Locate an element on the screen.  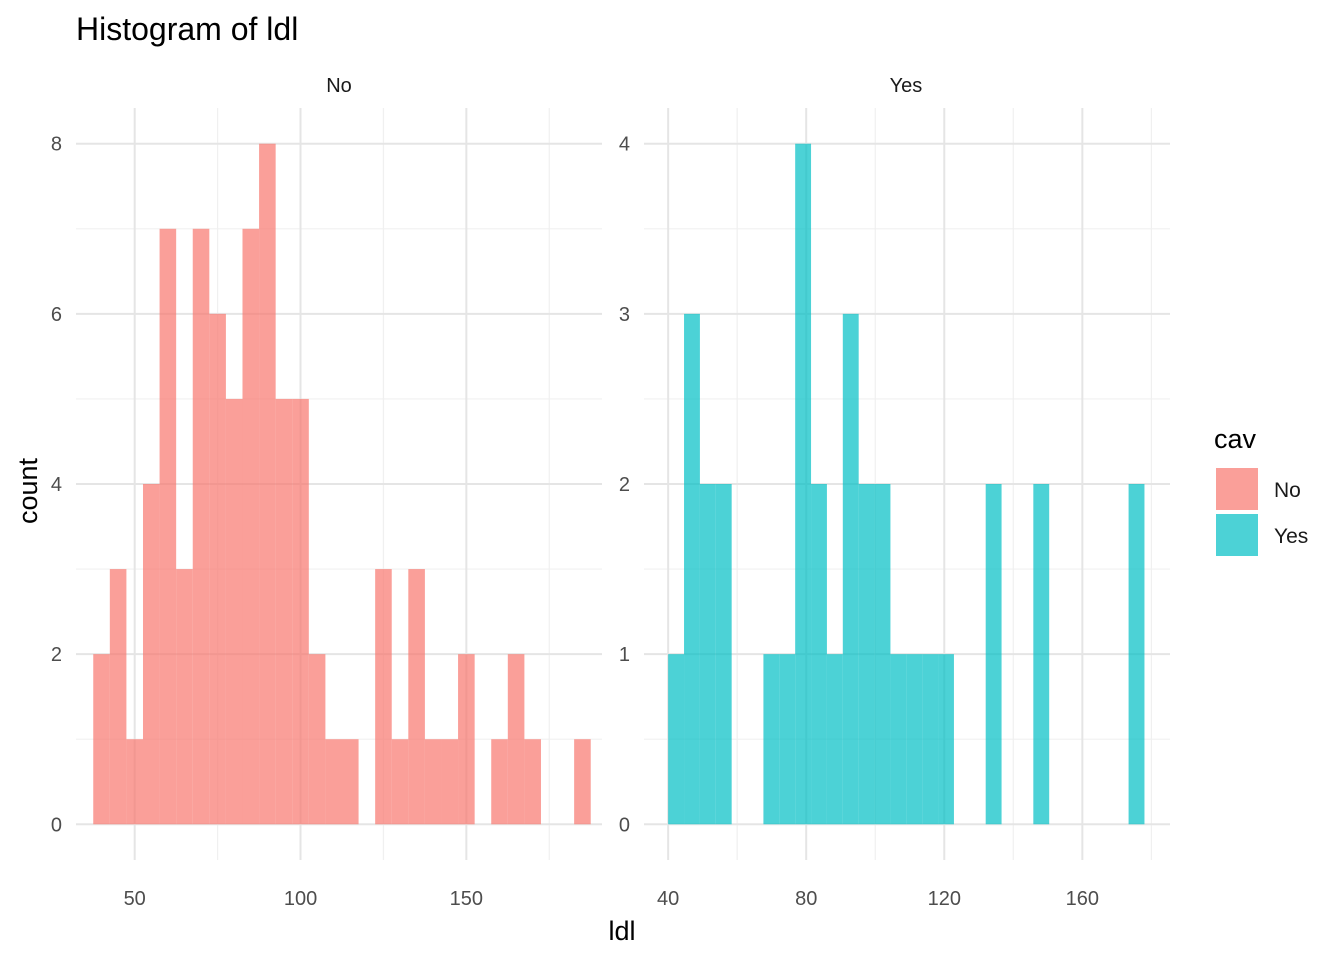
x-tick-label-no: 50 is located at coordinates (135, 899).